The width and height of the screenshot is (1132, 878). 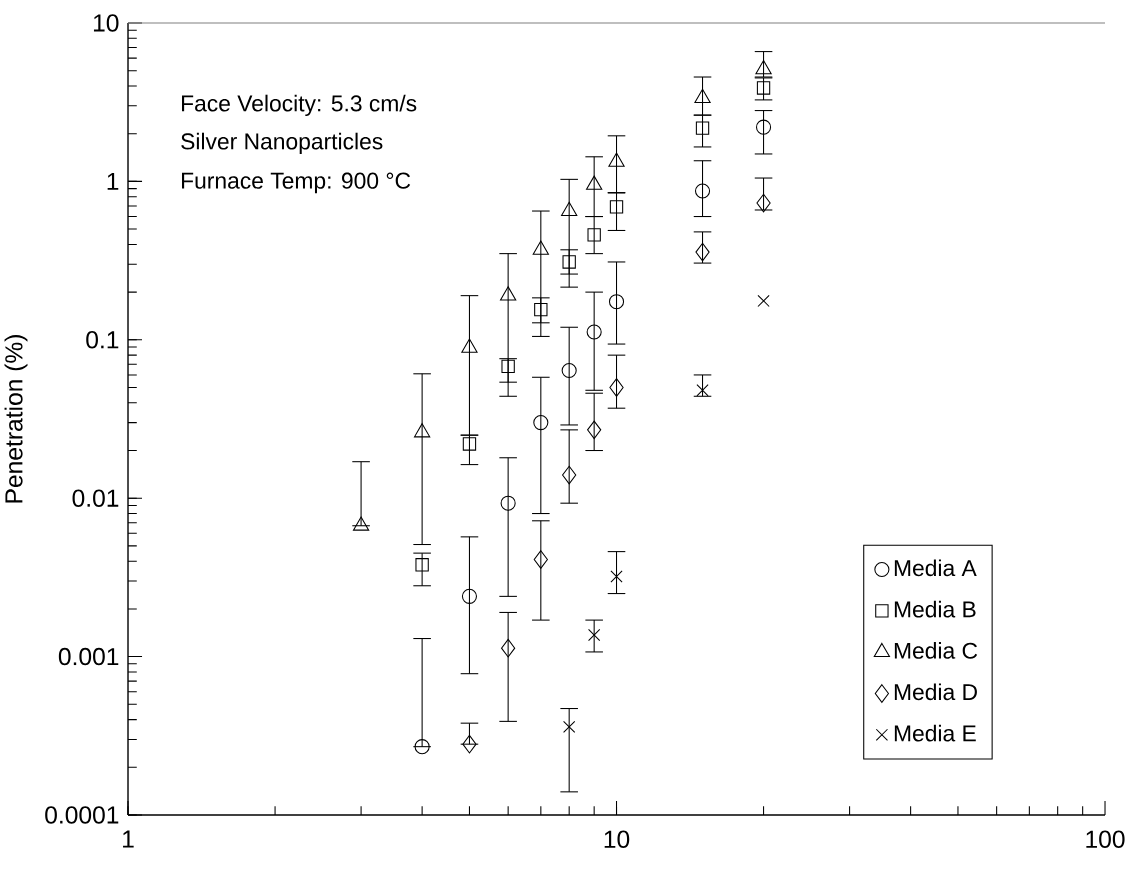 What do you see at coordinates (299, 105) in the screenshot?
I see `annotation: Face Velocity: 5.3 cm/s` at bounding box center [299, 105].